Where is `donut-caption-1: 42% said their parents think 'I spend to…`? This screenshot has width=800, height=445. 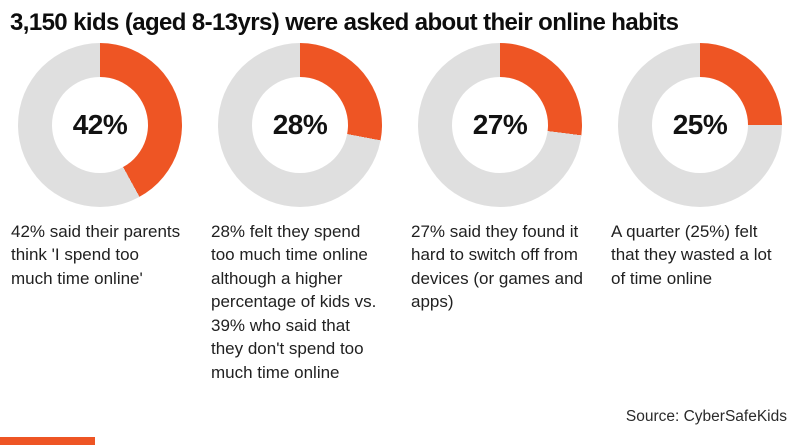 donut-caption-1: 42% said their parents think 'I spend to… is located at coordinates (96, 255).